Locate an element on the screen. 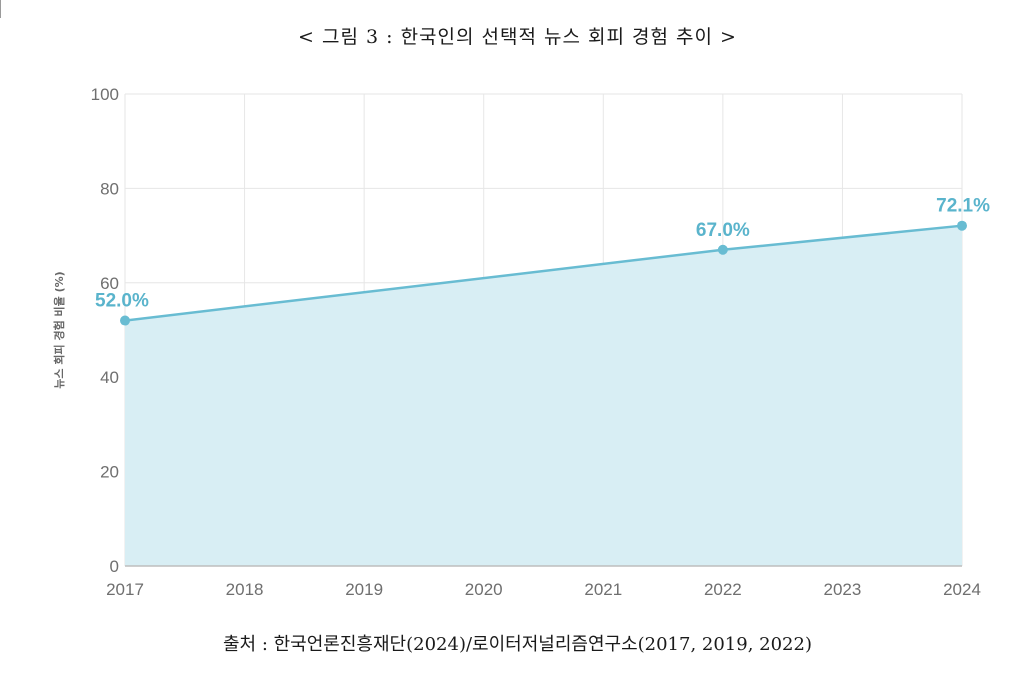 Image resolution: width=1035 pixels, height=674 pixels. data-label: 67.0% is located at coordinates (723, 230).